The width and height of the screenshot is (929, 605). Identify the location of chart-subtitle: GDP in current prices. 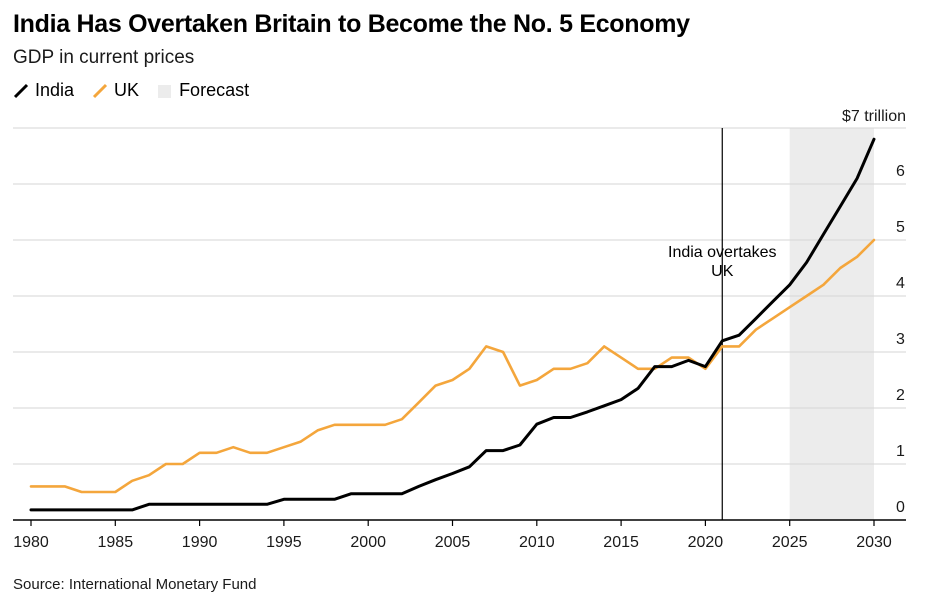
(104, 57).